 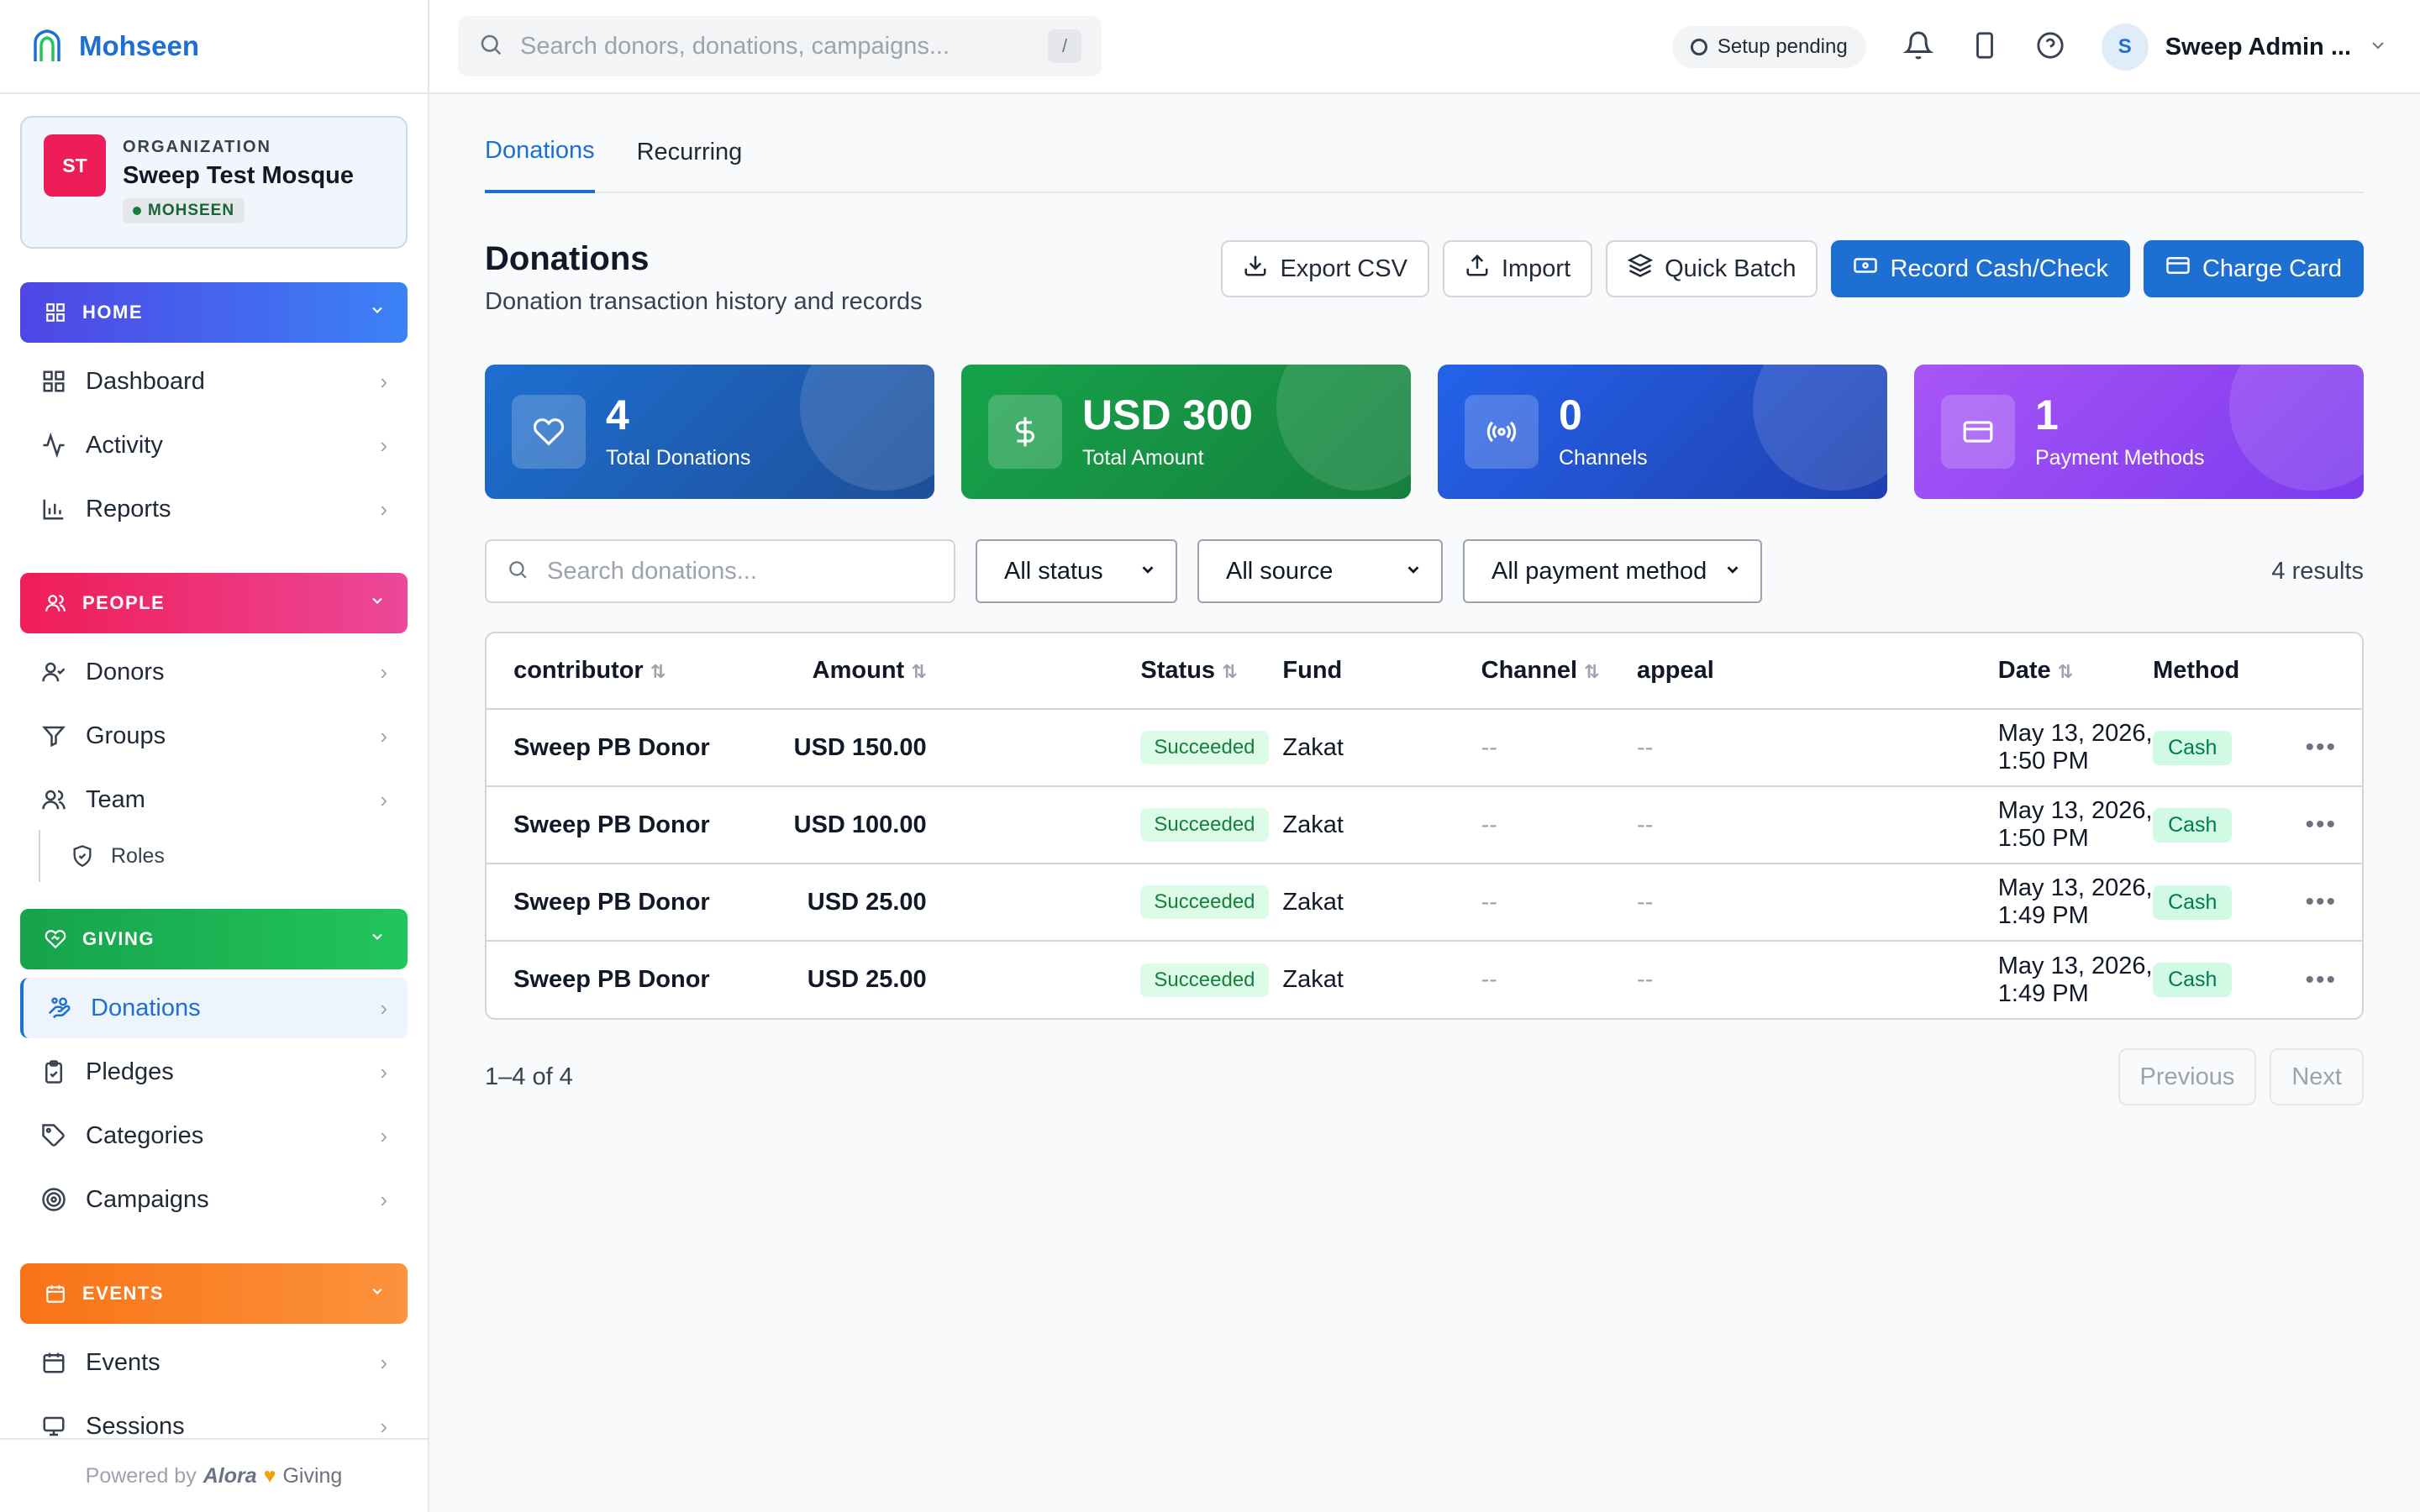 What do you see at coordinates (1981, 268) in the screenshot?
I see `record-cash-check-button: Record Cash/Check` at bounding box center [1981, 268].